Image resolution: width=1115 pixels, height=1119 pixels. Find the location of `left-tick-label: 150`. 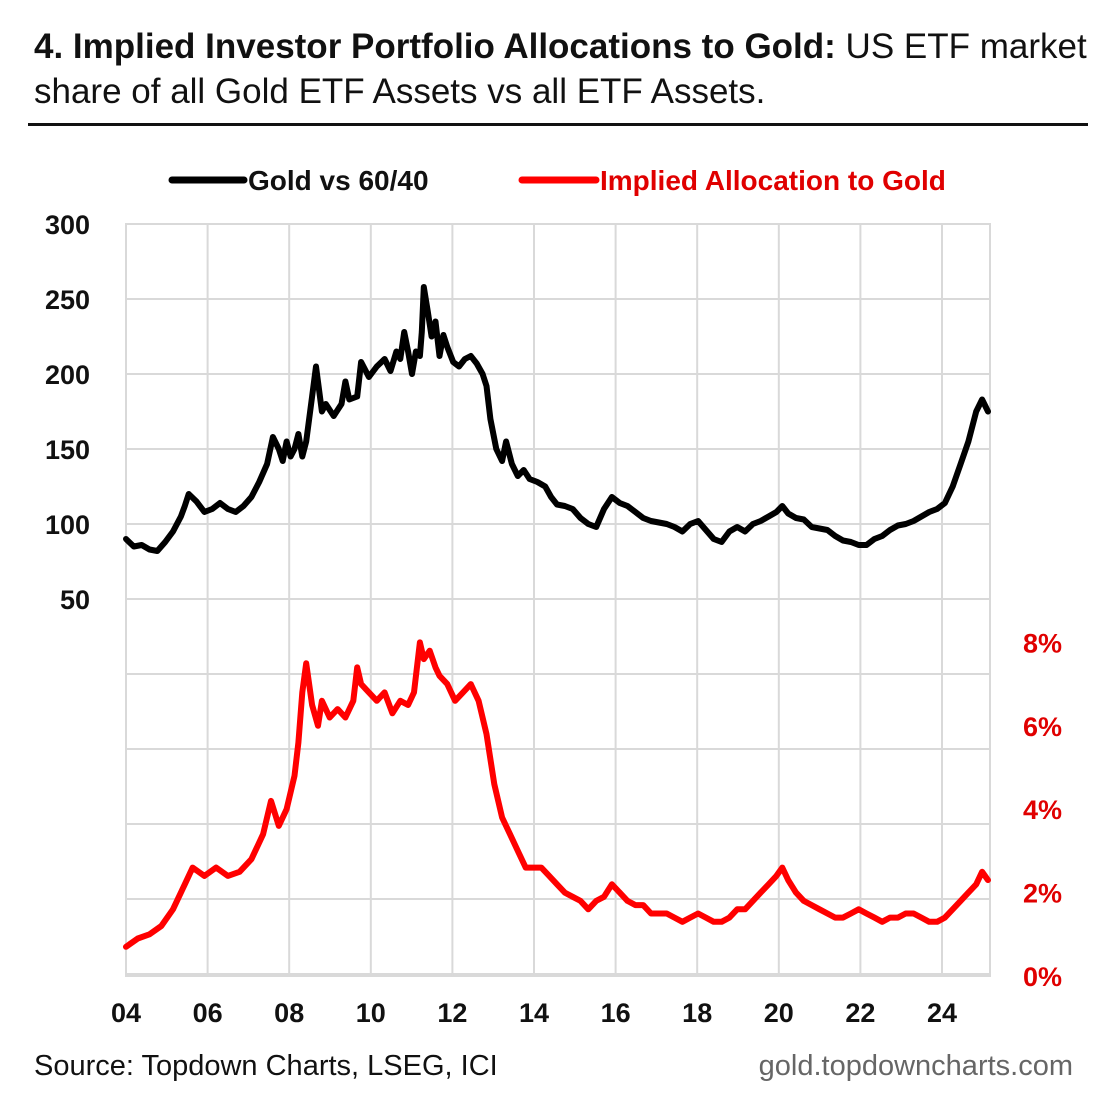

left-tick-label: 150 is located at coordinates (67, 450).